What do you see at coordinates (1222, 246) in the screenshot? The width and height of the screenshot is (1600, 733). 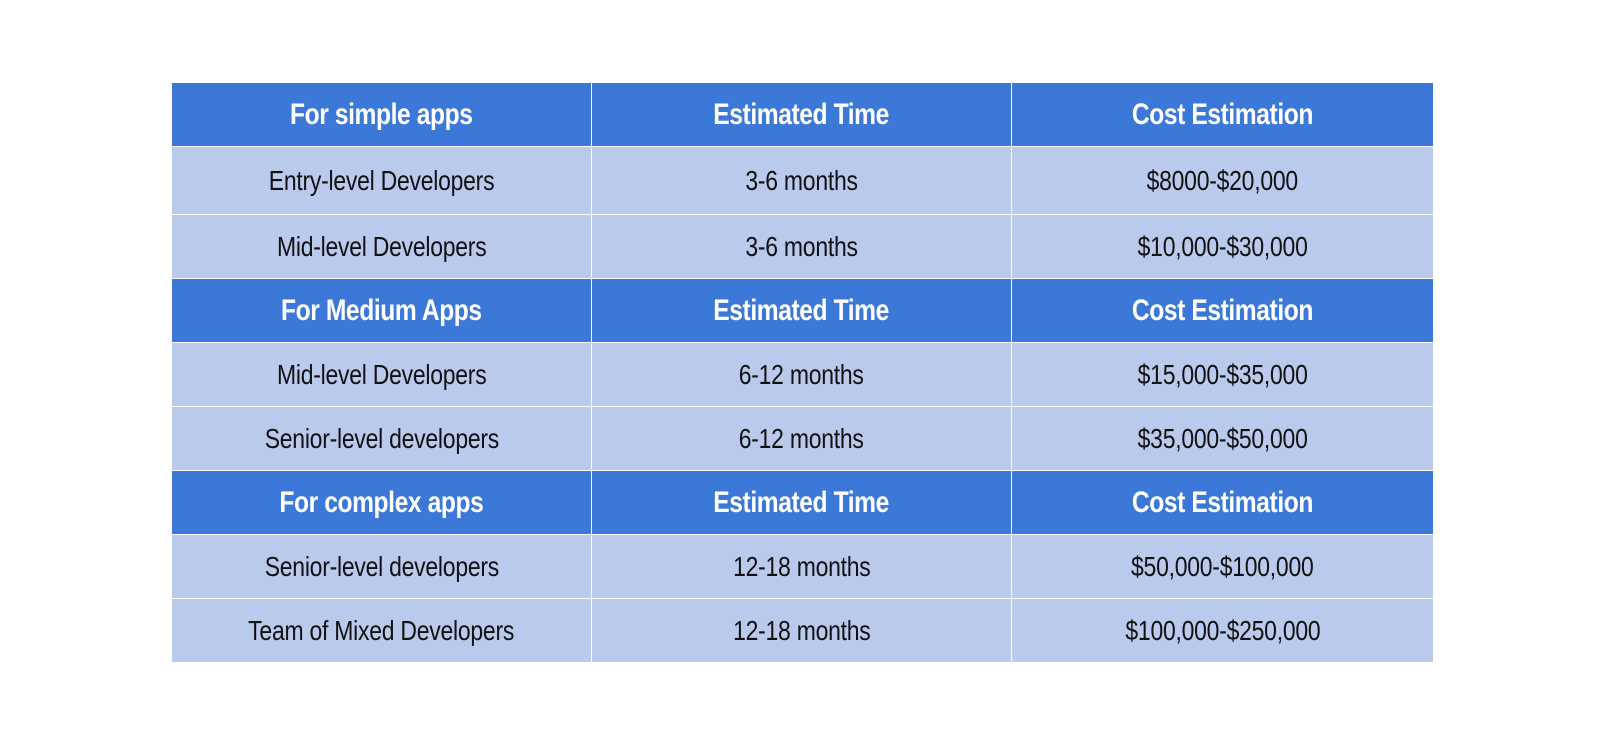 I see `cost-cell: $10,000-$30,000` at bounding box center [1222, 246].